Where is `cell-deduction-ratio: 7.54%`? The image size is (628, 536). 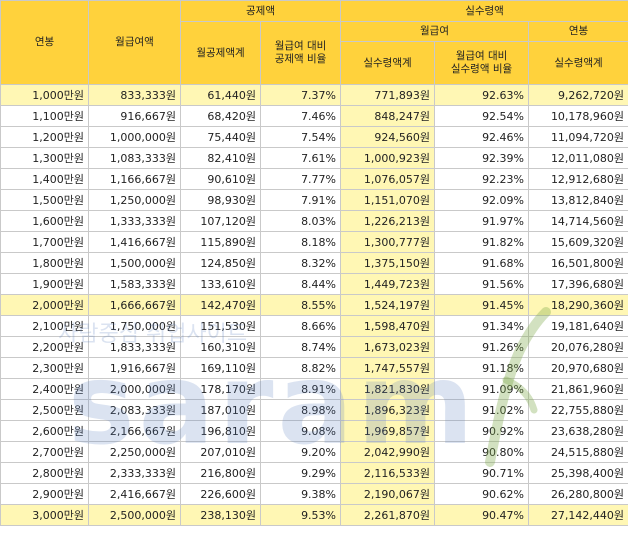 cell-deduction-ratio: 7.54% is located at coordinates (300, 137).